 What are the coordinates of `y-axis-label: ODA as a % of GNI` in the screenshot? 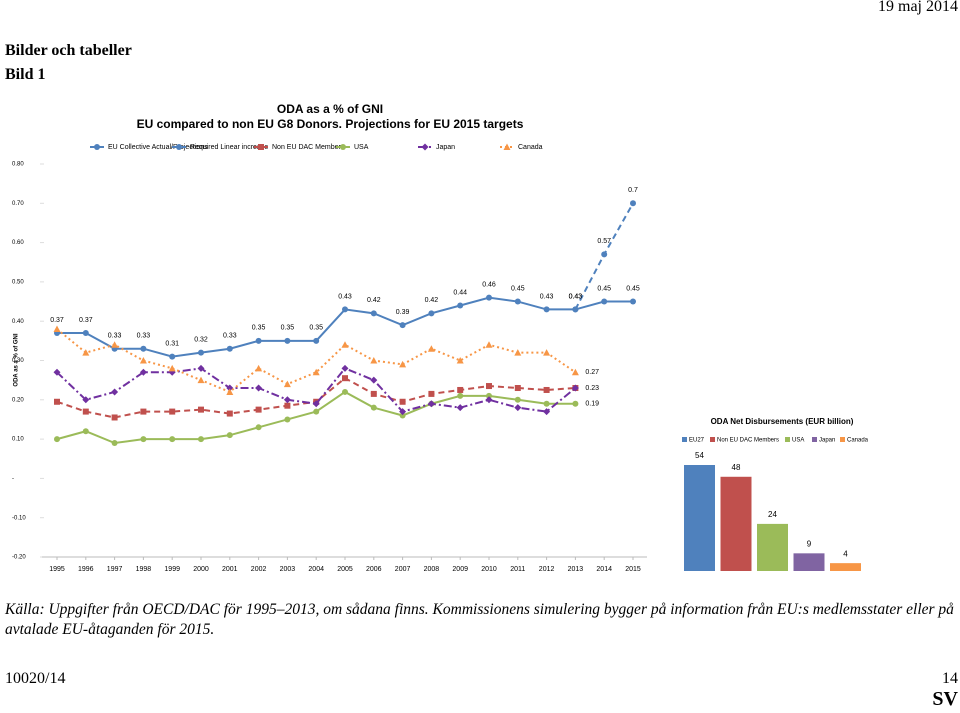 It's located at (17, 359).